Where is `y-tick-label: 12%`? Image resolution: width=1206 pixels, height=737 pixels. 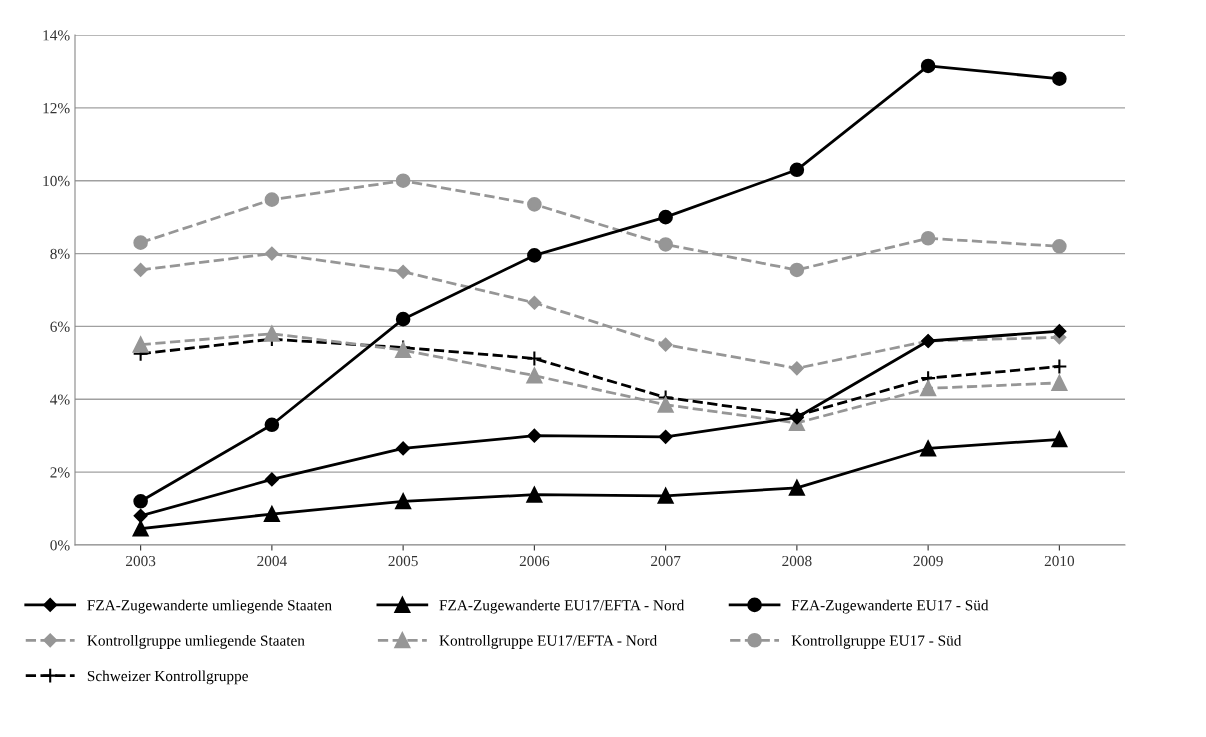
y-tick-label: 12% is located at coordinates (56, 108).